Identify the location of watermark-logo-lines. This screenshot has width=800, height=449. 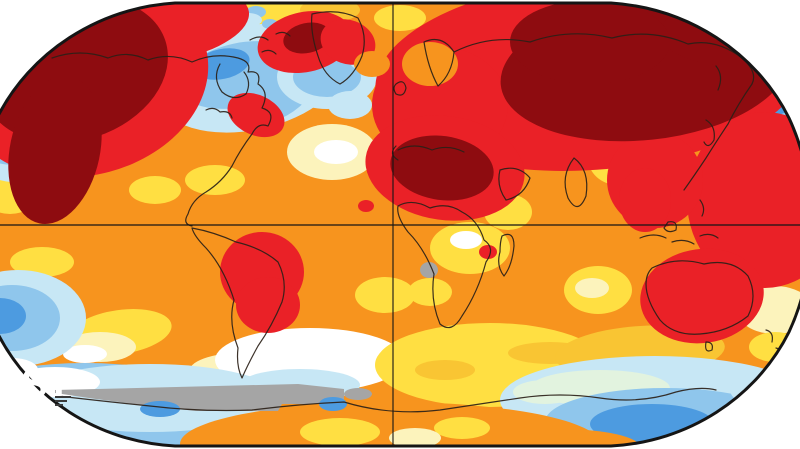
(64, 402).